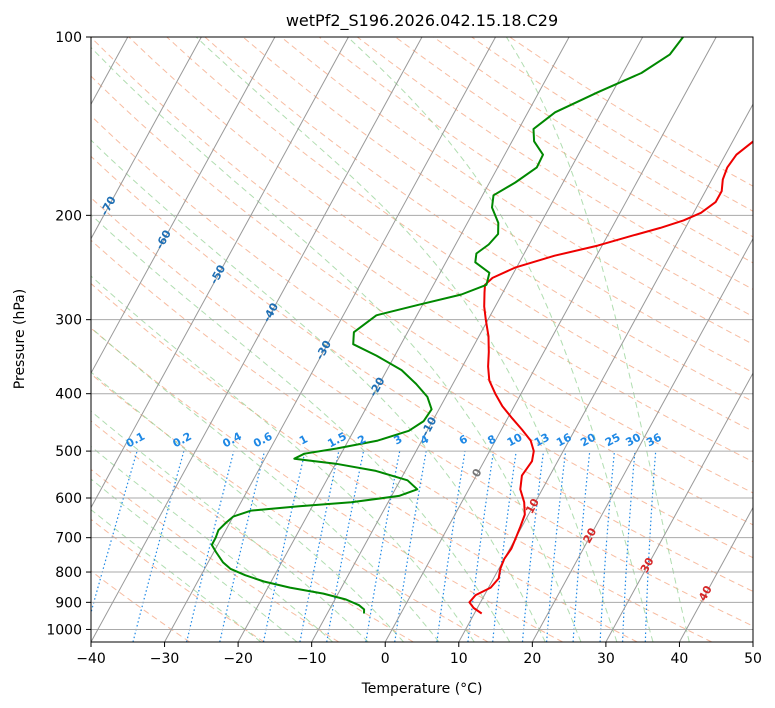  Describe the element at coordinates (146, 138) in the screenshot. I see `isotherm--70` at that location.